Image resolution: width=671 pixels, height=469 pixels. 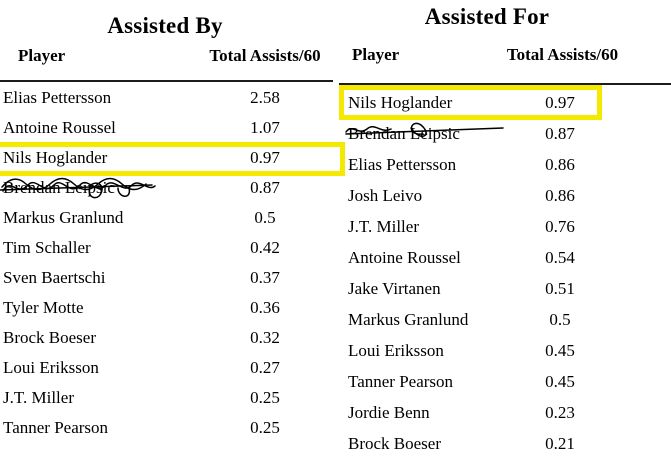 I want to click on assists-value: 0.36, so click(x=265, y=307).